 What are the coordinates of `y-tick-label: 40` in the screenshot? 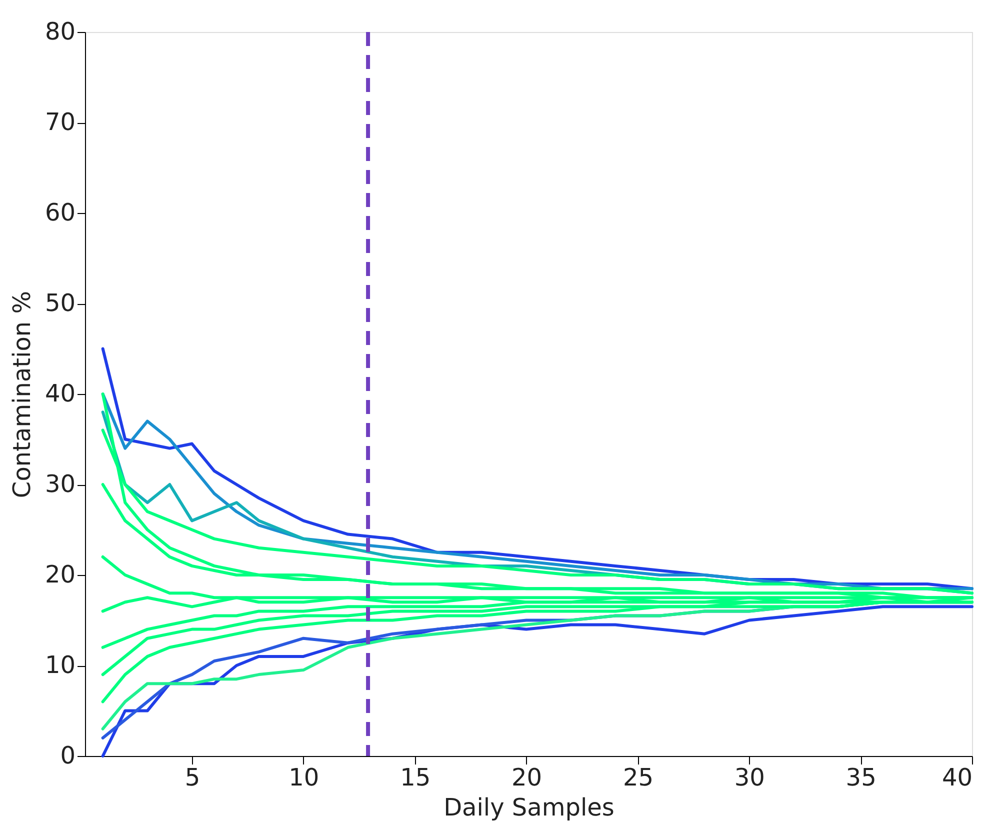 It's located at (60, 394).